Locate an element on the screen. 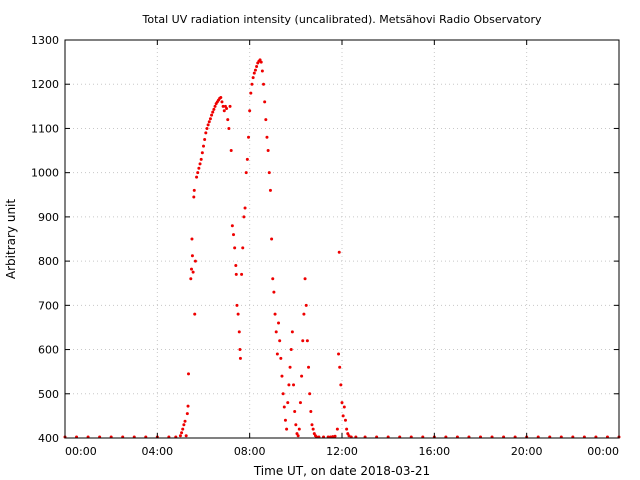 The image size is (640, 480). y-tick-label: 1100 is located at coordinates (45, 128).